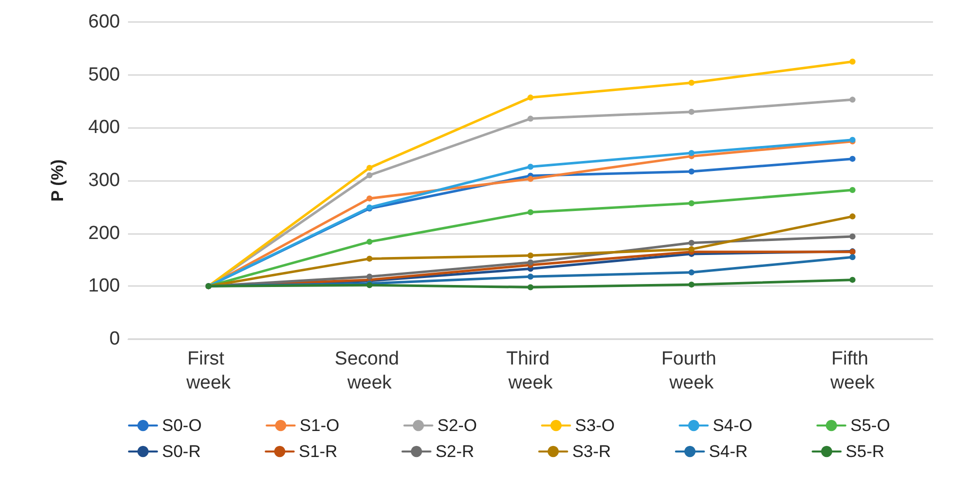 The width and height of the screenshot is (961, 477). I want to click on y-tick-label: 200, so click(104, 233).